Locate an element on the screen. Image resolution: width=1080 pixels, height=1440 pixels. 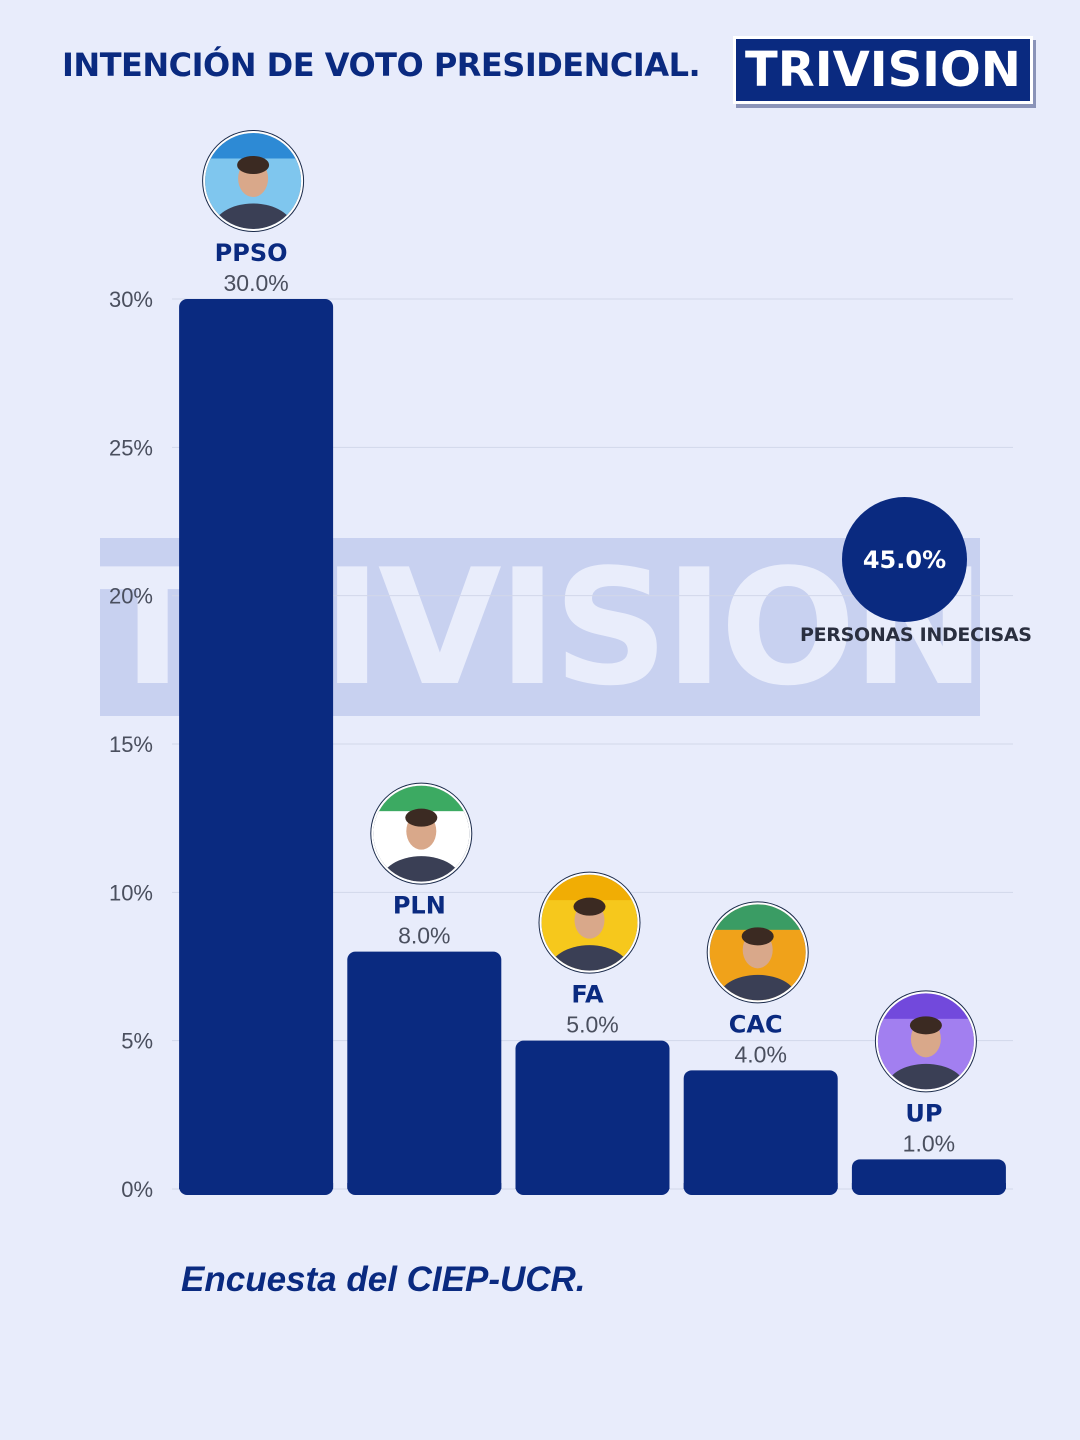
source-note: Encuesta del CIEP-UCR. is located at coordinates (383, 1279).